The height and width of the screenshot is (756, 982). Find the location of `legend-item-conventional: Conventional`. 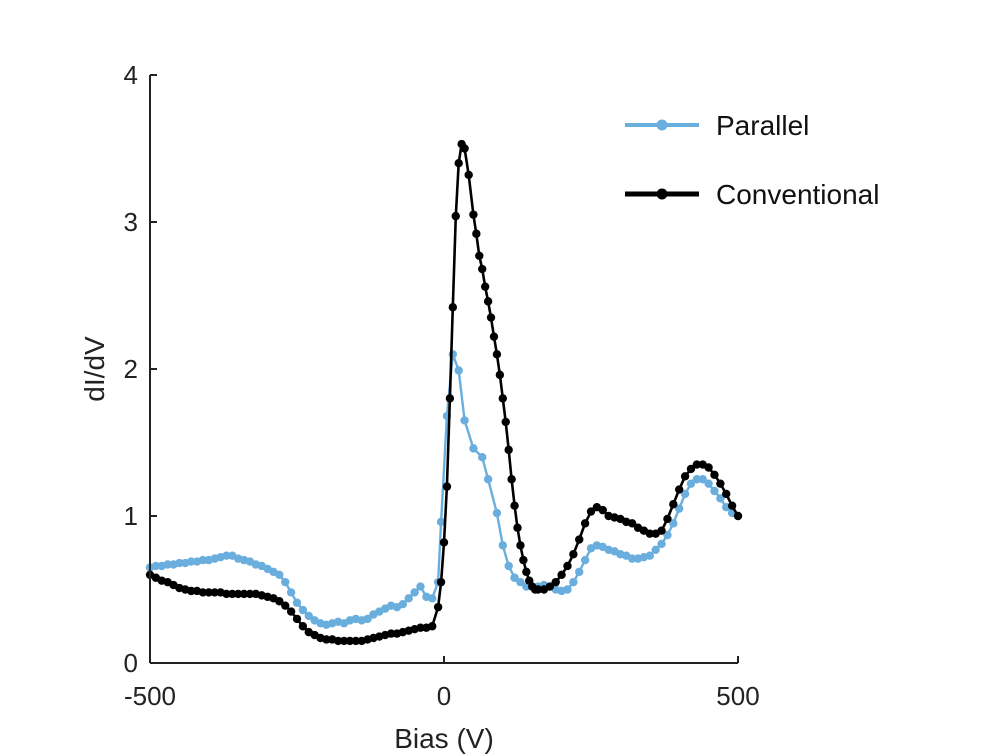

legend-item-conventional: Conventional is located at coordinates (752, 194).